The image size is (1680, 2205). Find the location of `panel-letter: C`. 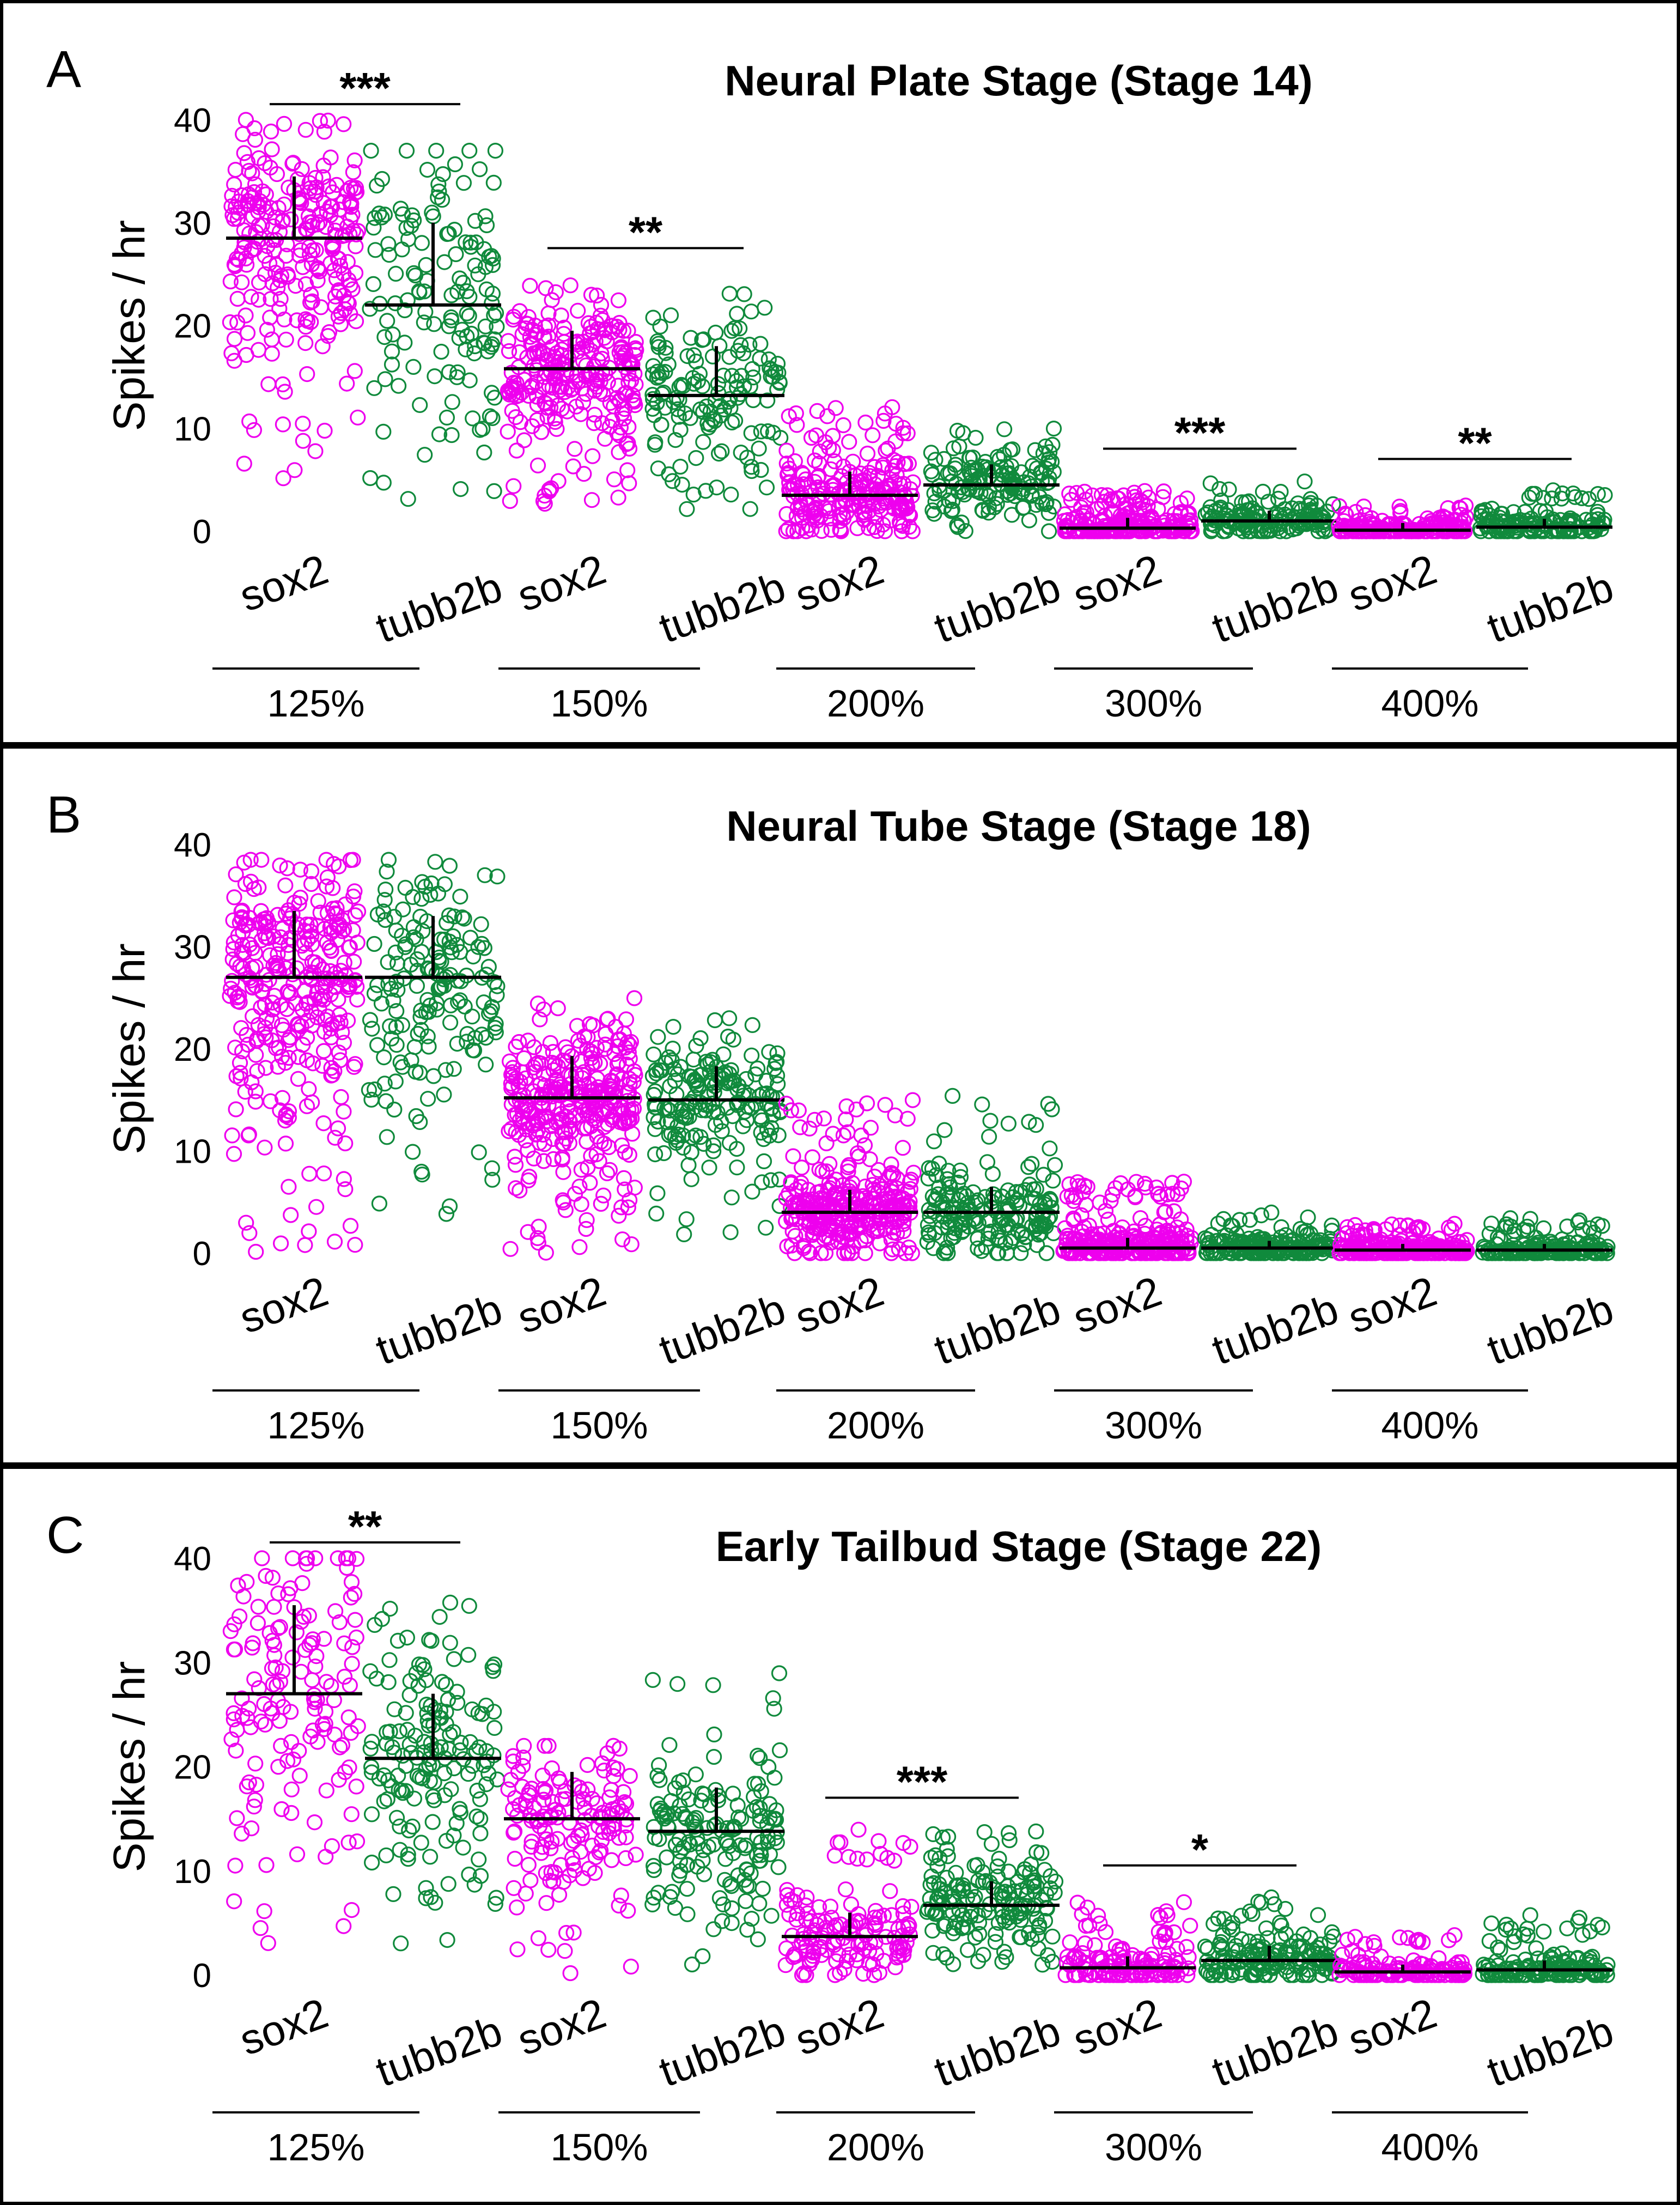

panel-letter: C is located at coordinates (65, 1535).